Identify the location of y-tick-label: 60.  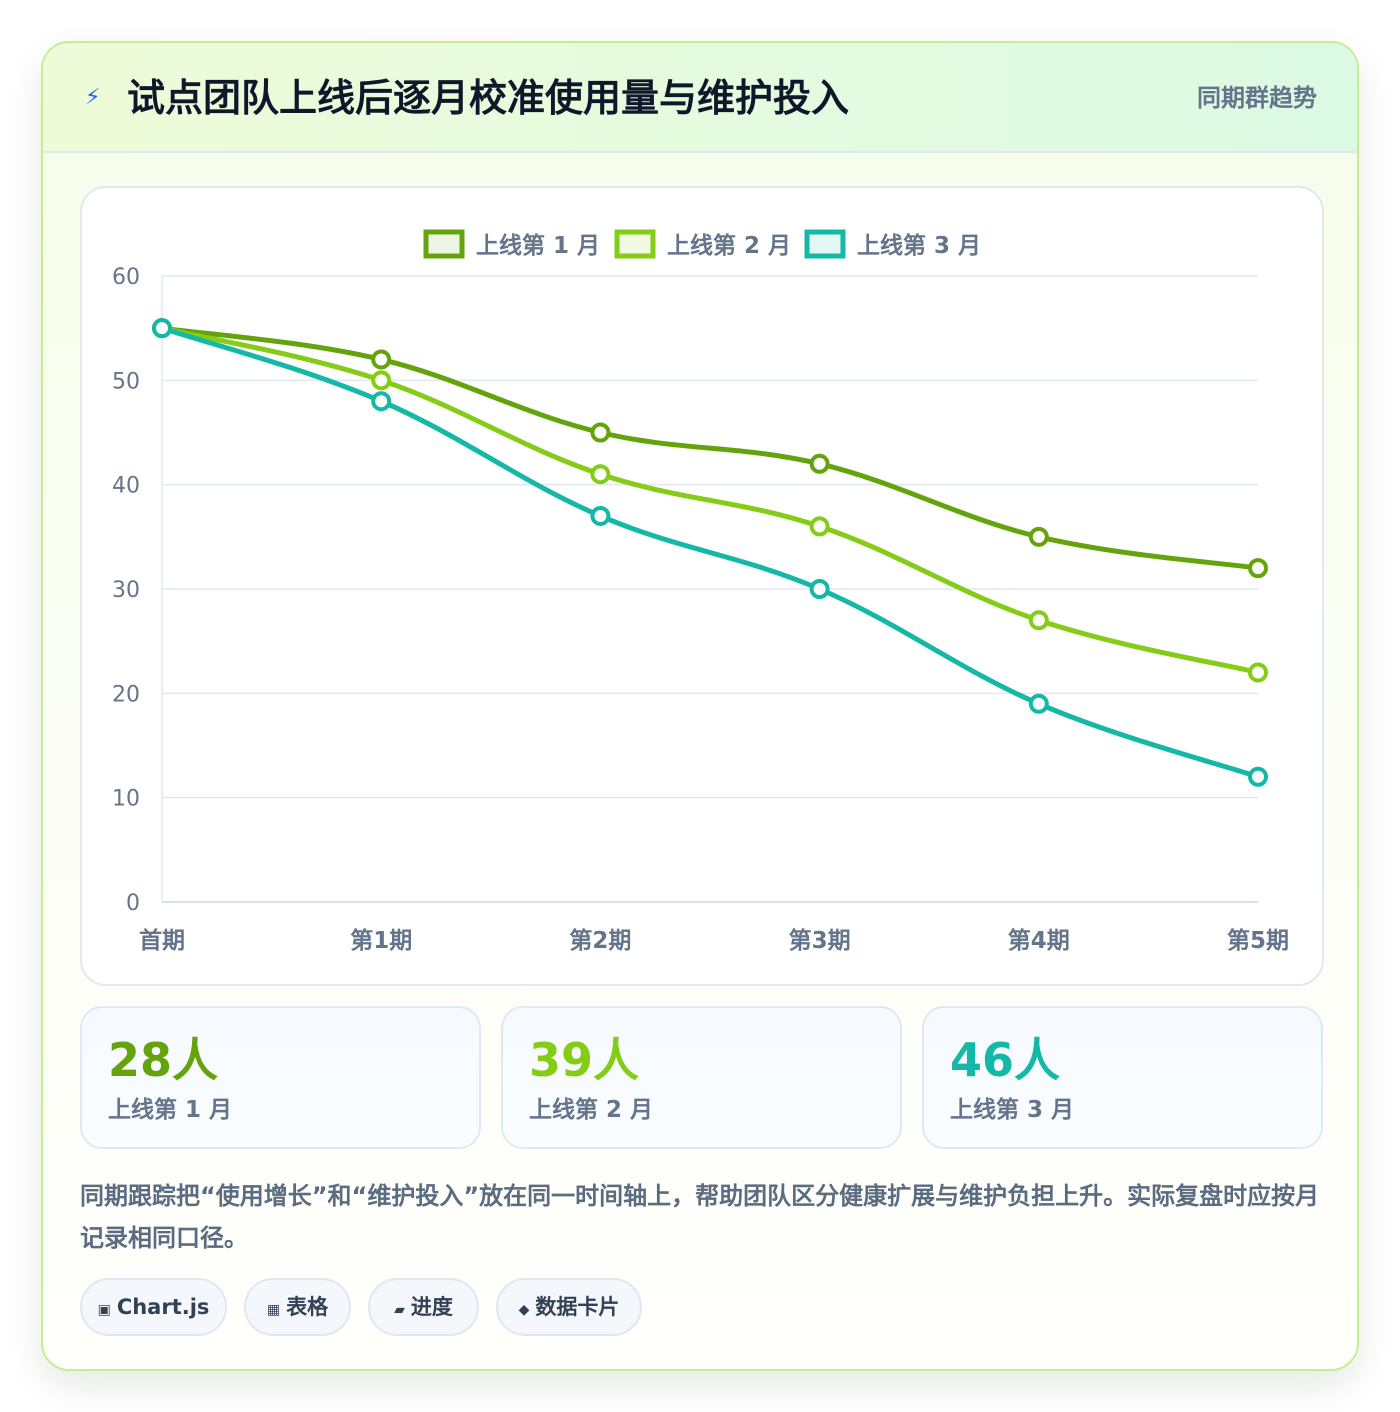
(126, 277).